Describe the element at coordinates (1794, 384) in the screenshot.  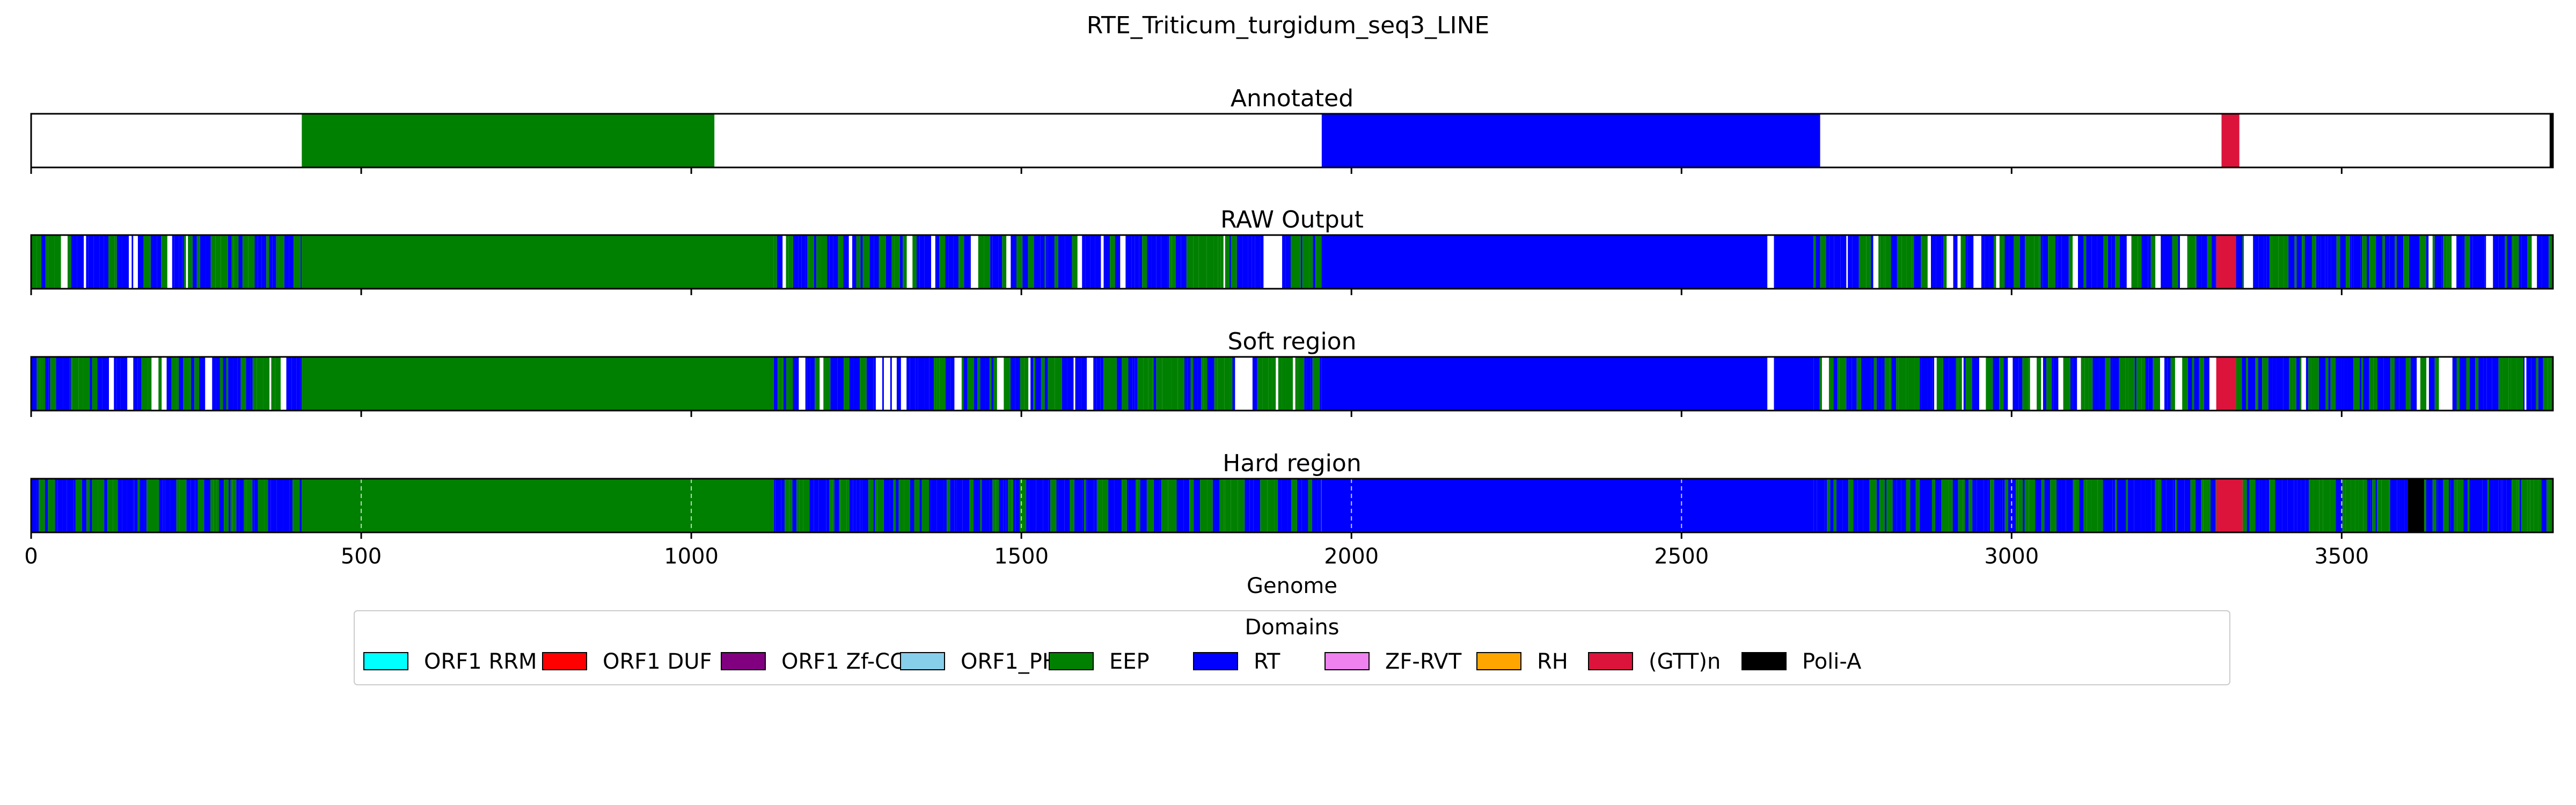
I see `segment-rt` at that location.